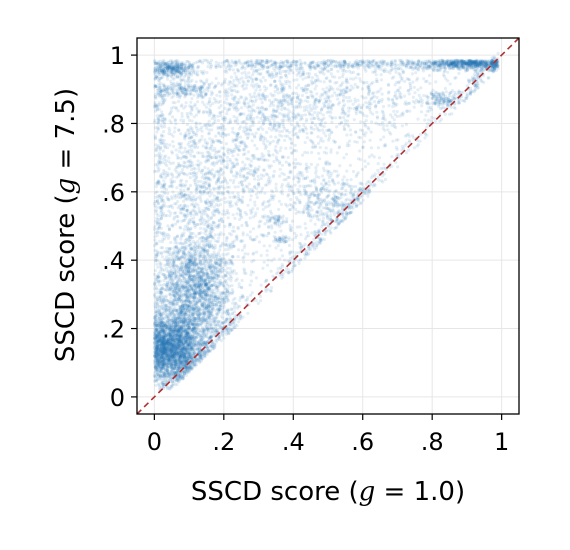 The height and width of the screenshot is (550, 570). I want to click on data-point-2012, so click(157, 375).